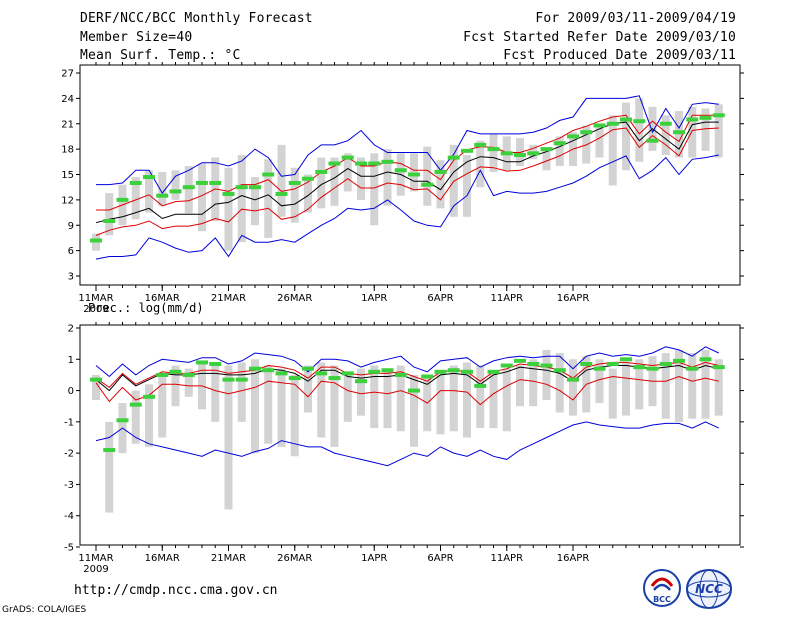 Image resolution: width=800 pixels, height=618 pixels. What do you see at coordinates (67, 74) in the screenshot?
I see `temperature-ytick-label: 27` at bounding box center [67, 74].